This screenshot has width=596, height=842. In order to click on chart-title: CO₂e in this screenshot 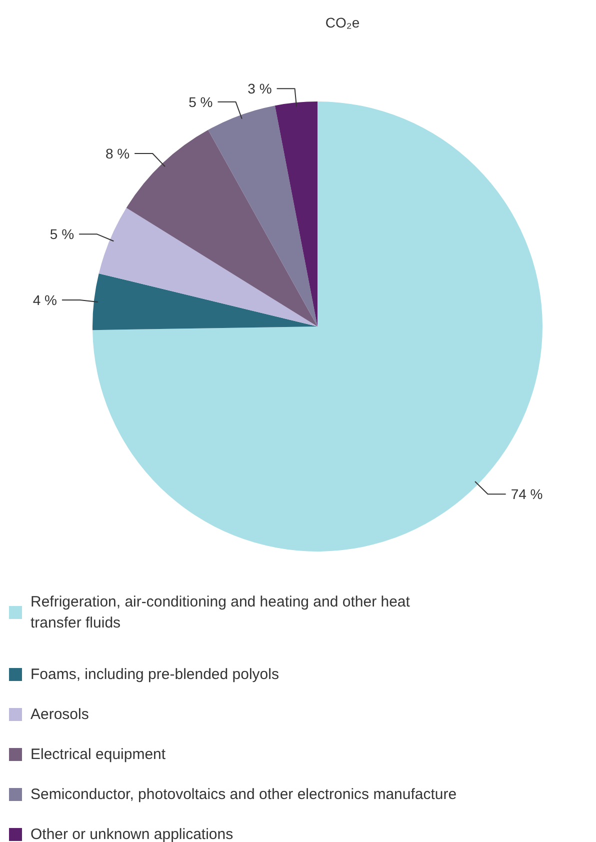, I will do `click(342, 22)`.